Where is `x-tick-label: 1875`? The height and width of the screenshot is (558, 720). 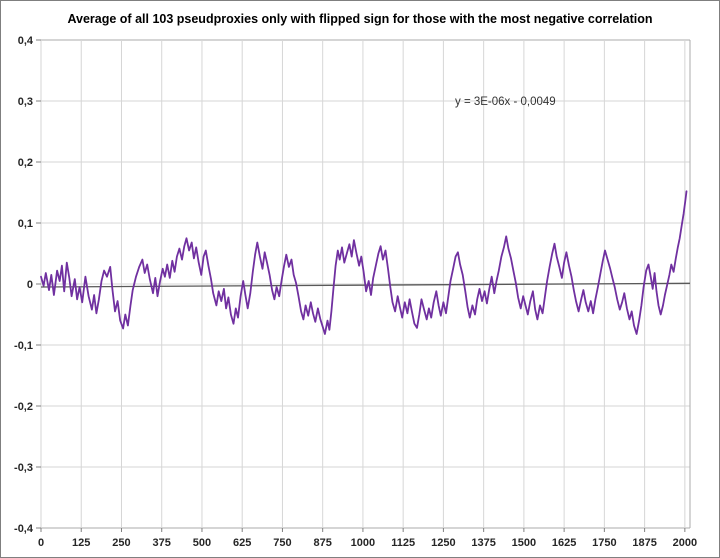
x-tick-label: 1875 is located at coordinates (644, 543).